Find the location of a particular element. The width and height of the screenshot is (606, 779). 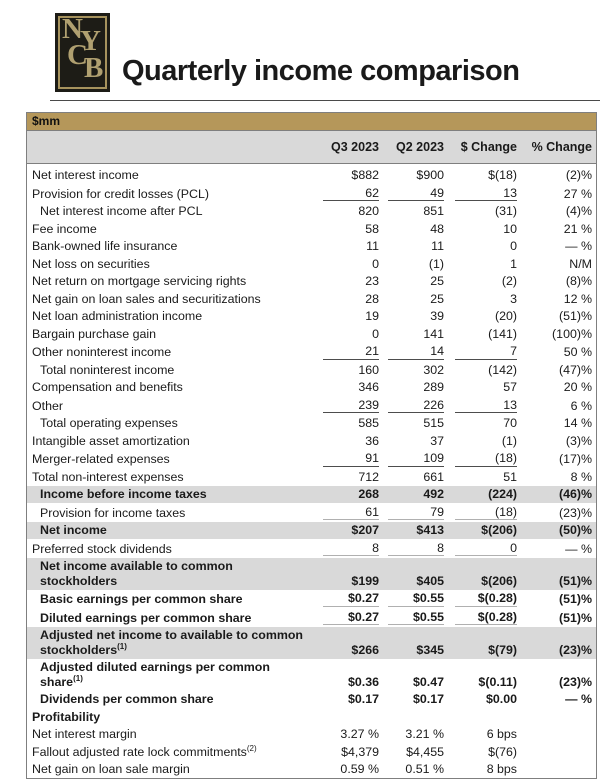

cell-q2: 515 is located at coordinates (433, 423).